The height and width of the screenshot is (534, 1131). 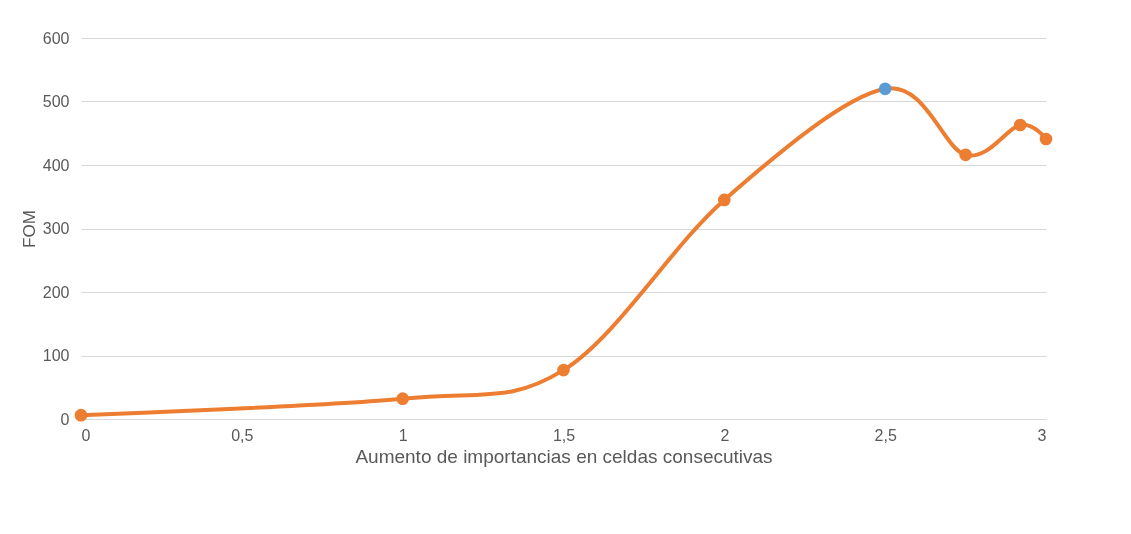 I want to click on y-tick-label: 300, so click(x=56, y=228).